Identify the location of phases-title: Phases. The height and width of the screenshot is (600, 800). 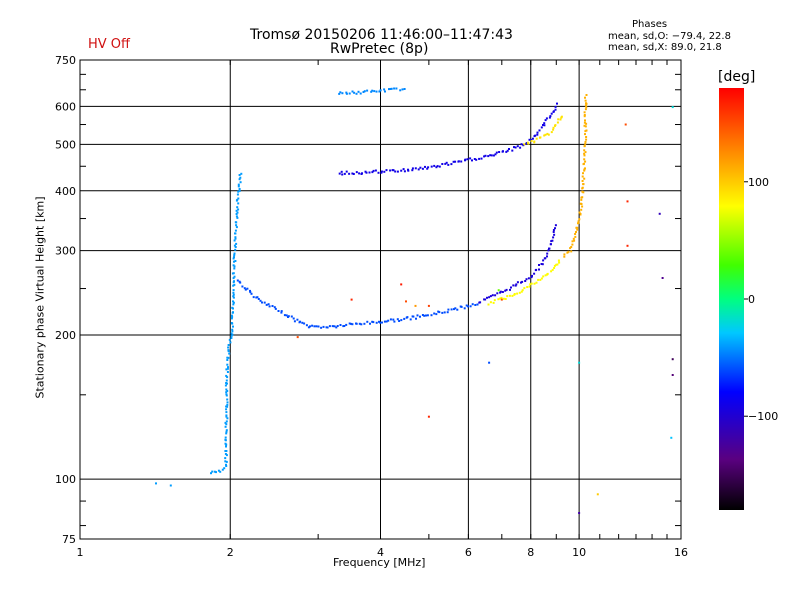
(650, 24).